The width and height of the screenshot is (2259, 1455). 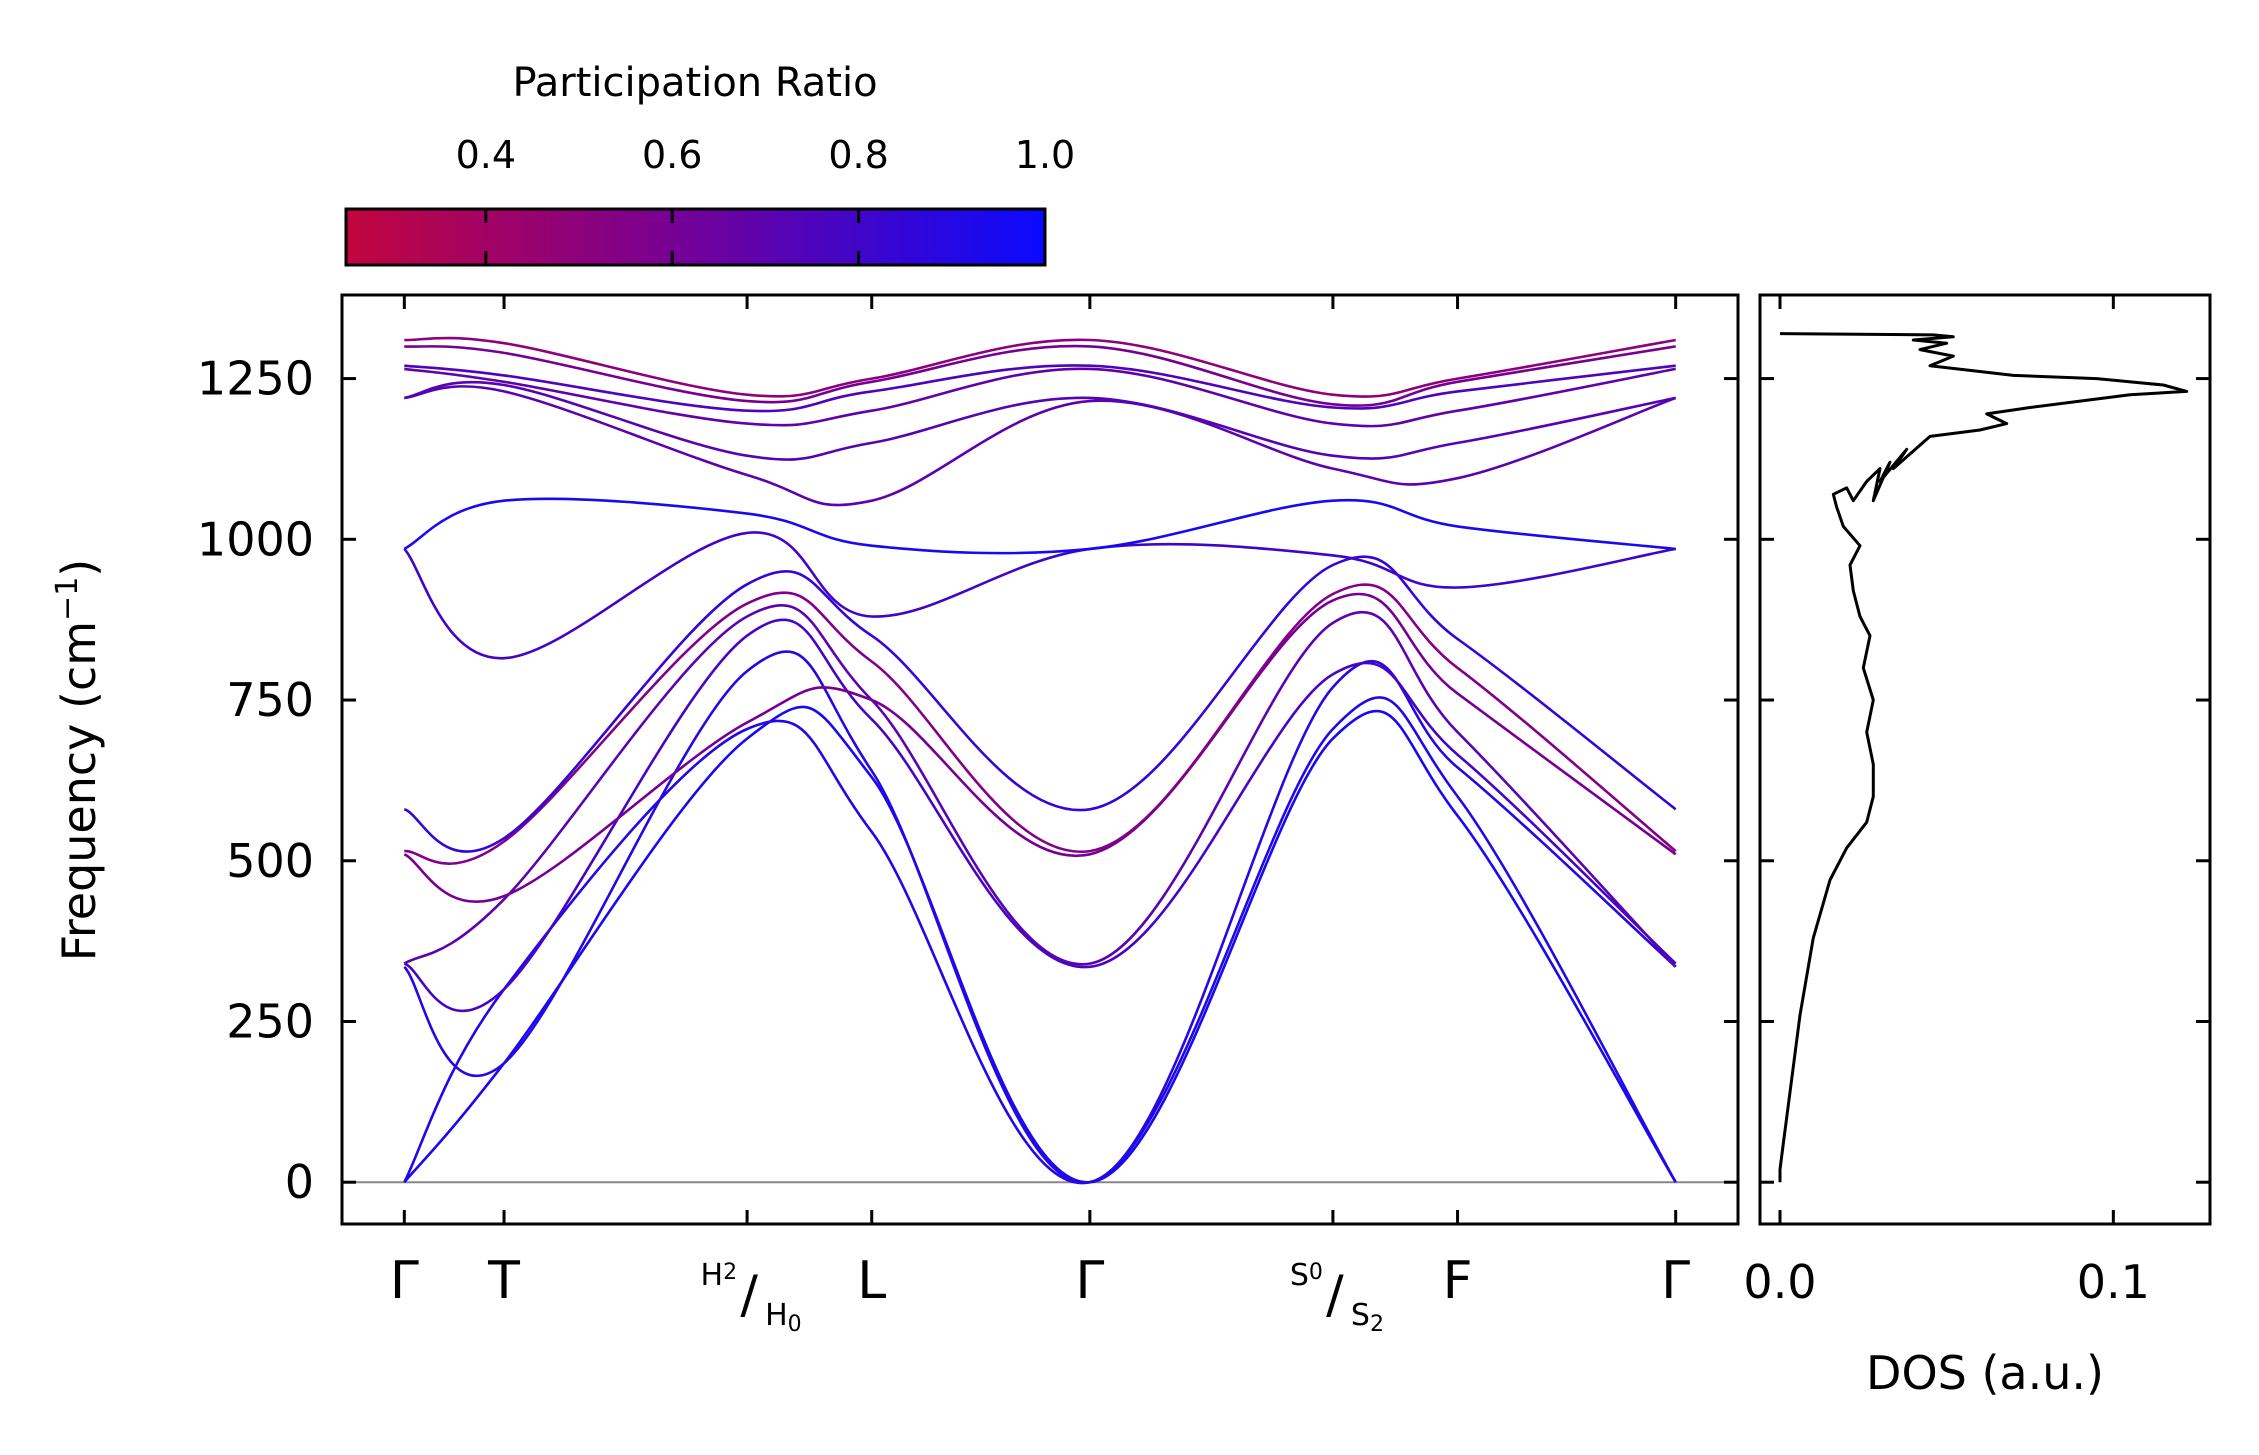 I want to click on band-optical-510b, so click(x=1040, y=724).